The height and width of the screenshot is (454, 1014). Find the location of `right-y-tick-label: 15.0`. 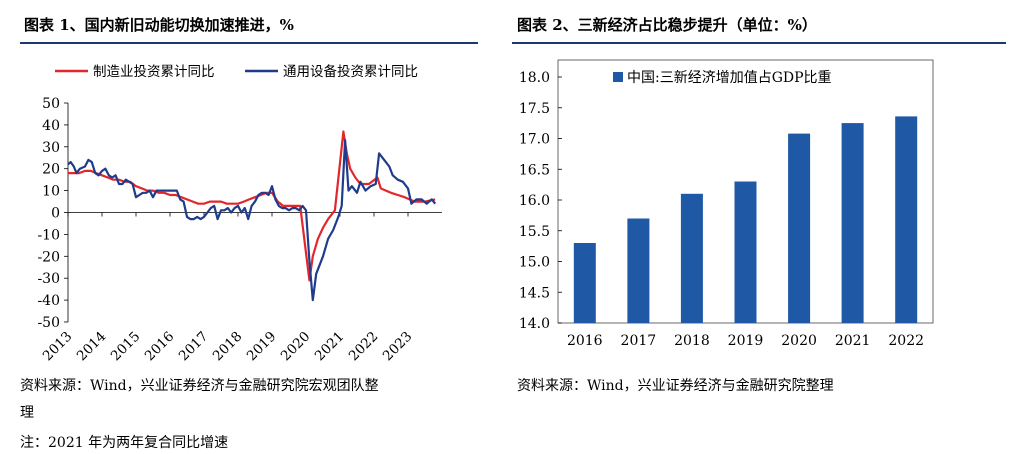

right-y-tick-label: 15.0 is located at coordinates (534, 263).